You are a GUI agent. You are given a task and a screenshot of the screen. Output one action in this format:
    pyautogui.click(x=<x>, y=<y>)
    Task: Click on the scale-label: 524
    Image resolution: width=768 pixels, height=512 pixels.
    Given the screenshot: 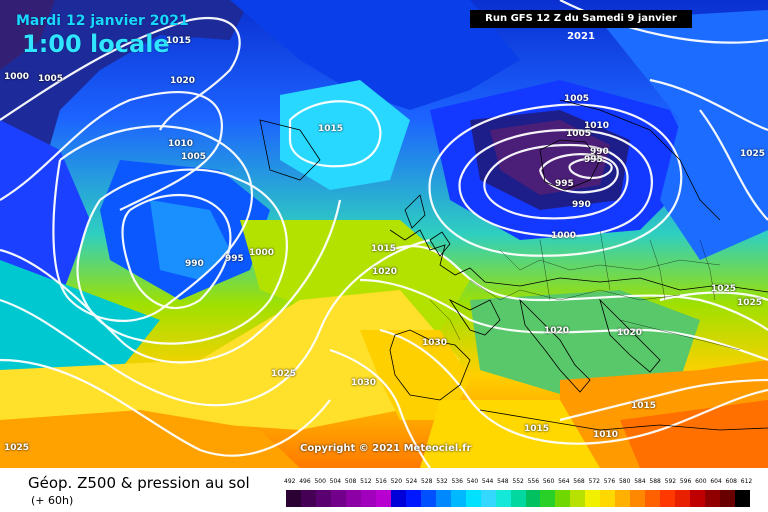 What is the action you would take?
    pyautogui.click(x=411, y=481)
    